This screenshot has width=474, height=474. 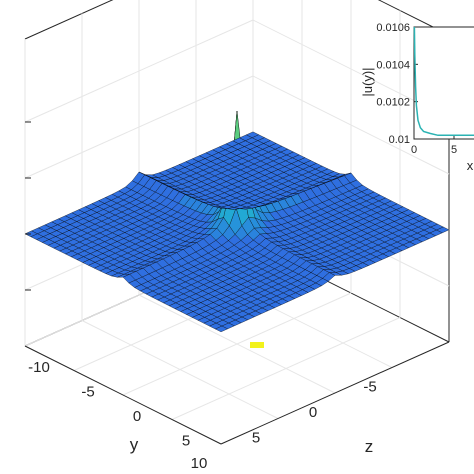 I want to click on z-axis-label: z, so click(x=369, y=446).